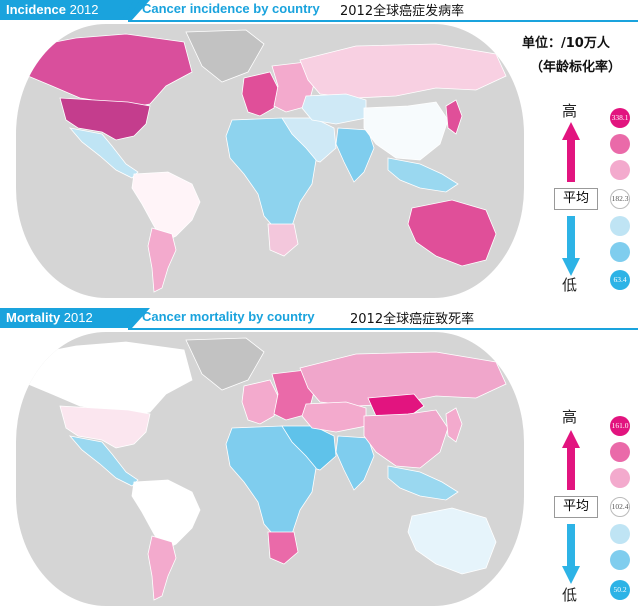 This screenshot has width=638, height=609. Describe the element at coordinates (108, 379) in the screenshot. I see `mortality-region-north-america` at that location.